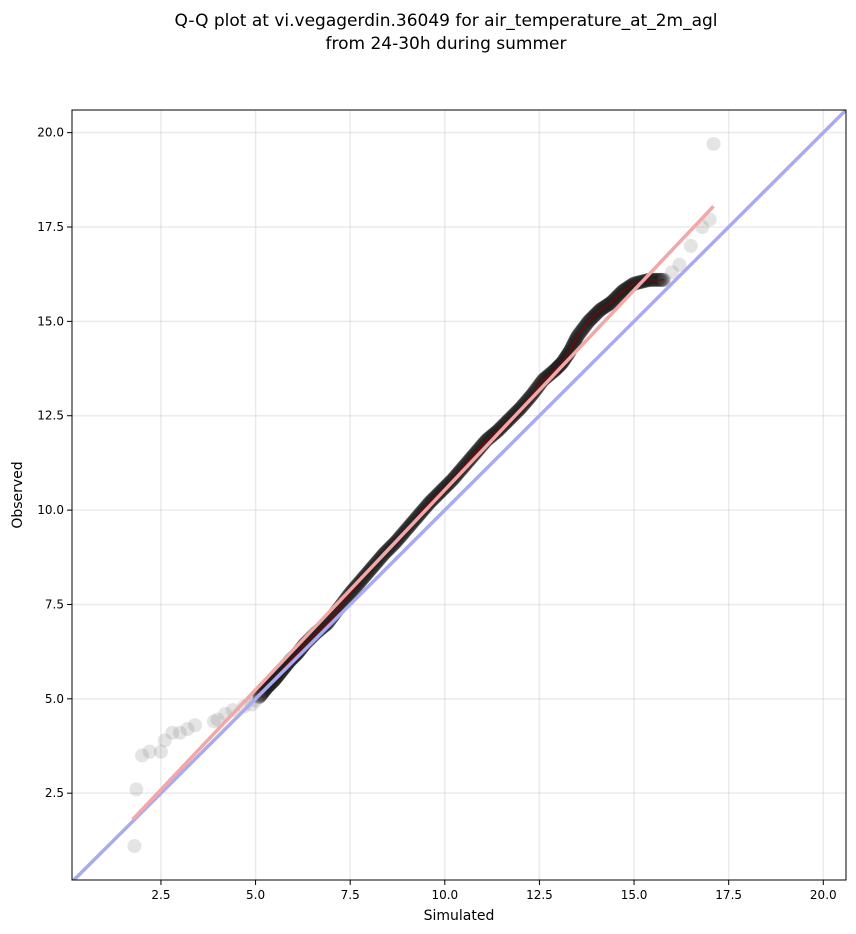  Describe the element at coordinates (350, 895) in the screenshot. I see `x-tick-label: 7.5` at that location.